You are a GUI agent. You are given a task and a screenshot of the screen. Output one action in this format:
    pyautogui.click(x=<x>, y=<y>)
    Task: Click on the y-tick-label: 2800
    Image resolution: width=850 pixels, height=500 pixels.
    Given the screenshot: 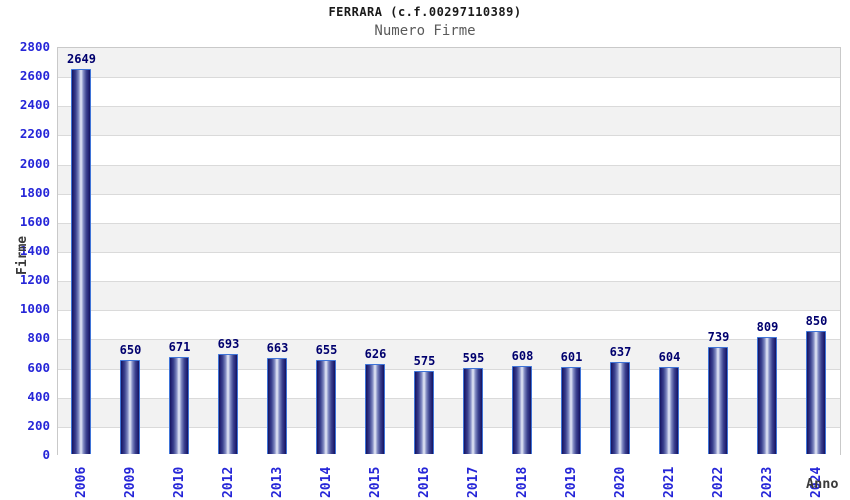 What is the action you would take?
    pyautogui.click(x=34, y=46)
    